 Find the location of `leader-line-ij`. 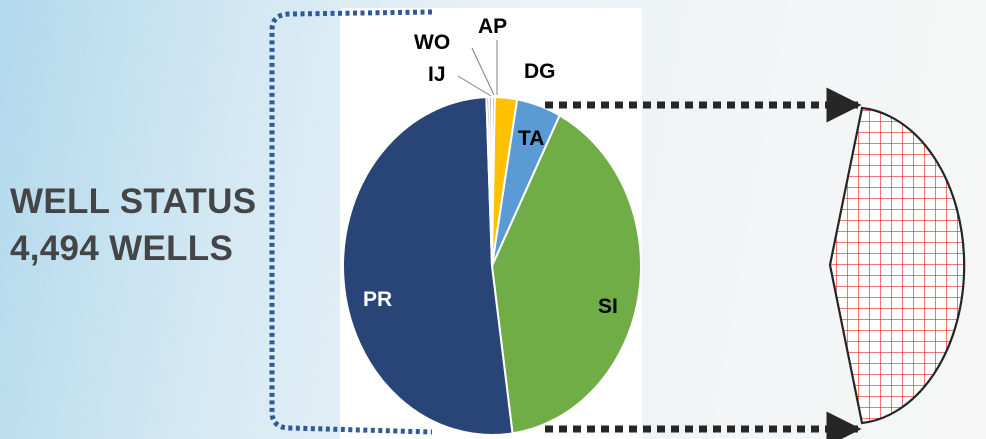

leader-line-ij is located at coordinates (474, 86).